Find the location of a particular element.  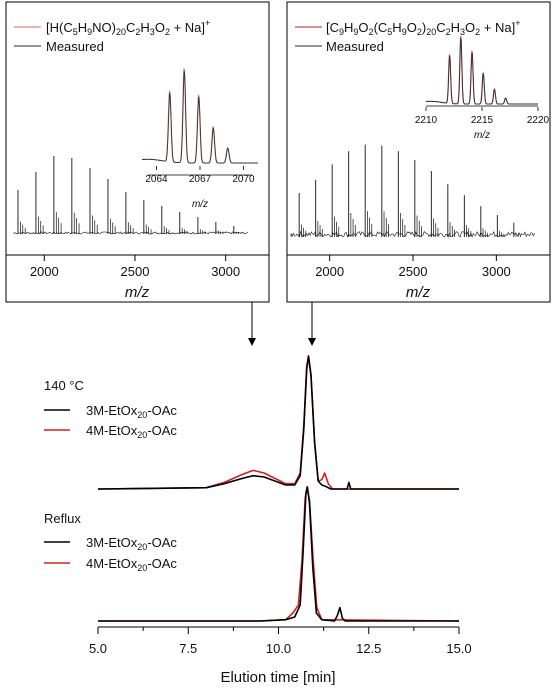

sec-x-tick-label: 10.0 is located at coordinates (278, 648).